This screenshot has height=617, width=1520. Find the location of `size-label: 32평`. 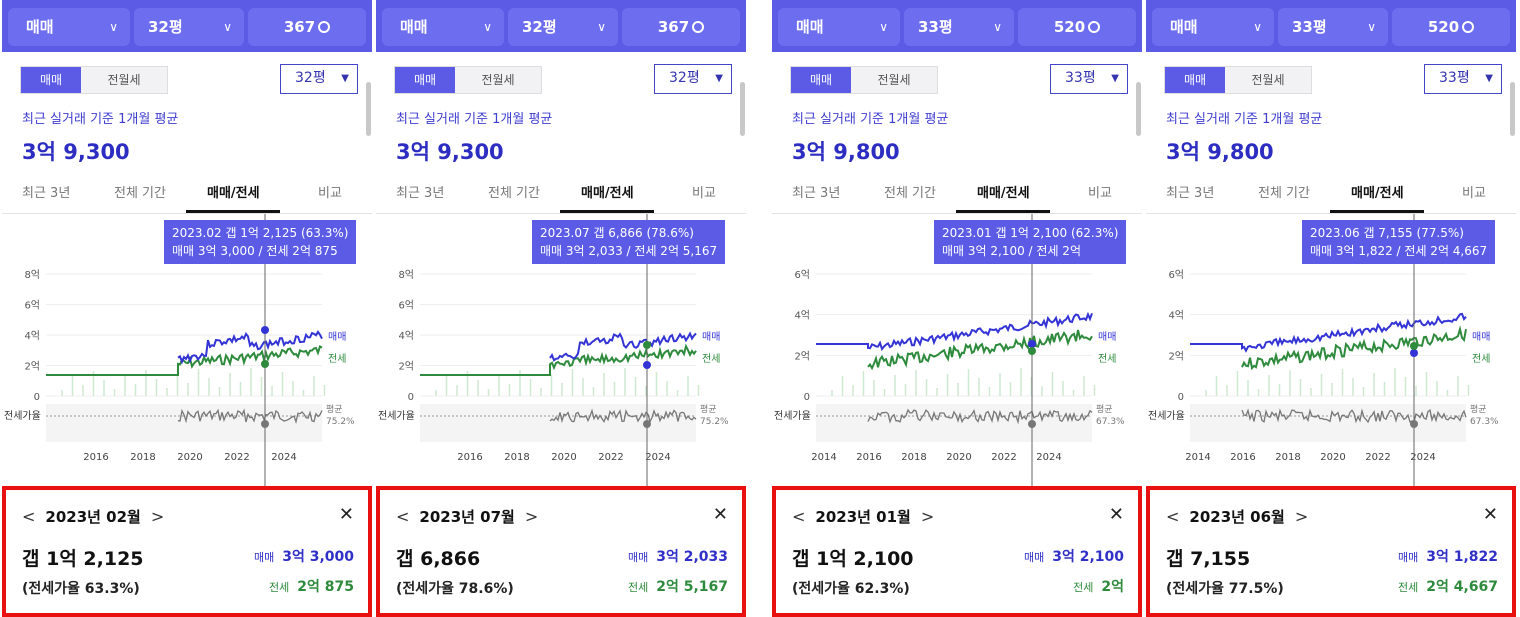

size-label: 32평 is located at coordinates (539, 27).